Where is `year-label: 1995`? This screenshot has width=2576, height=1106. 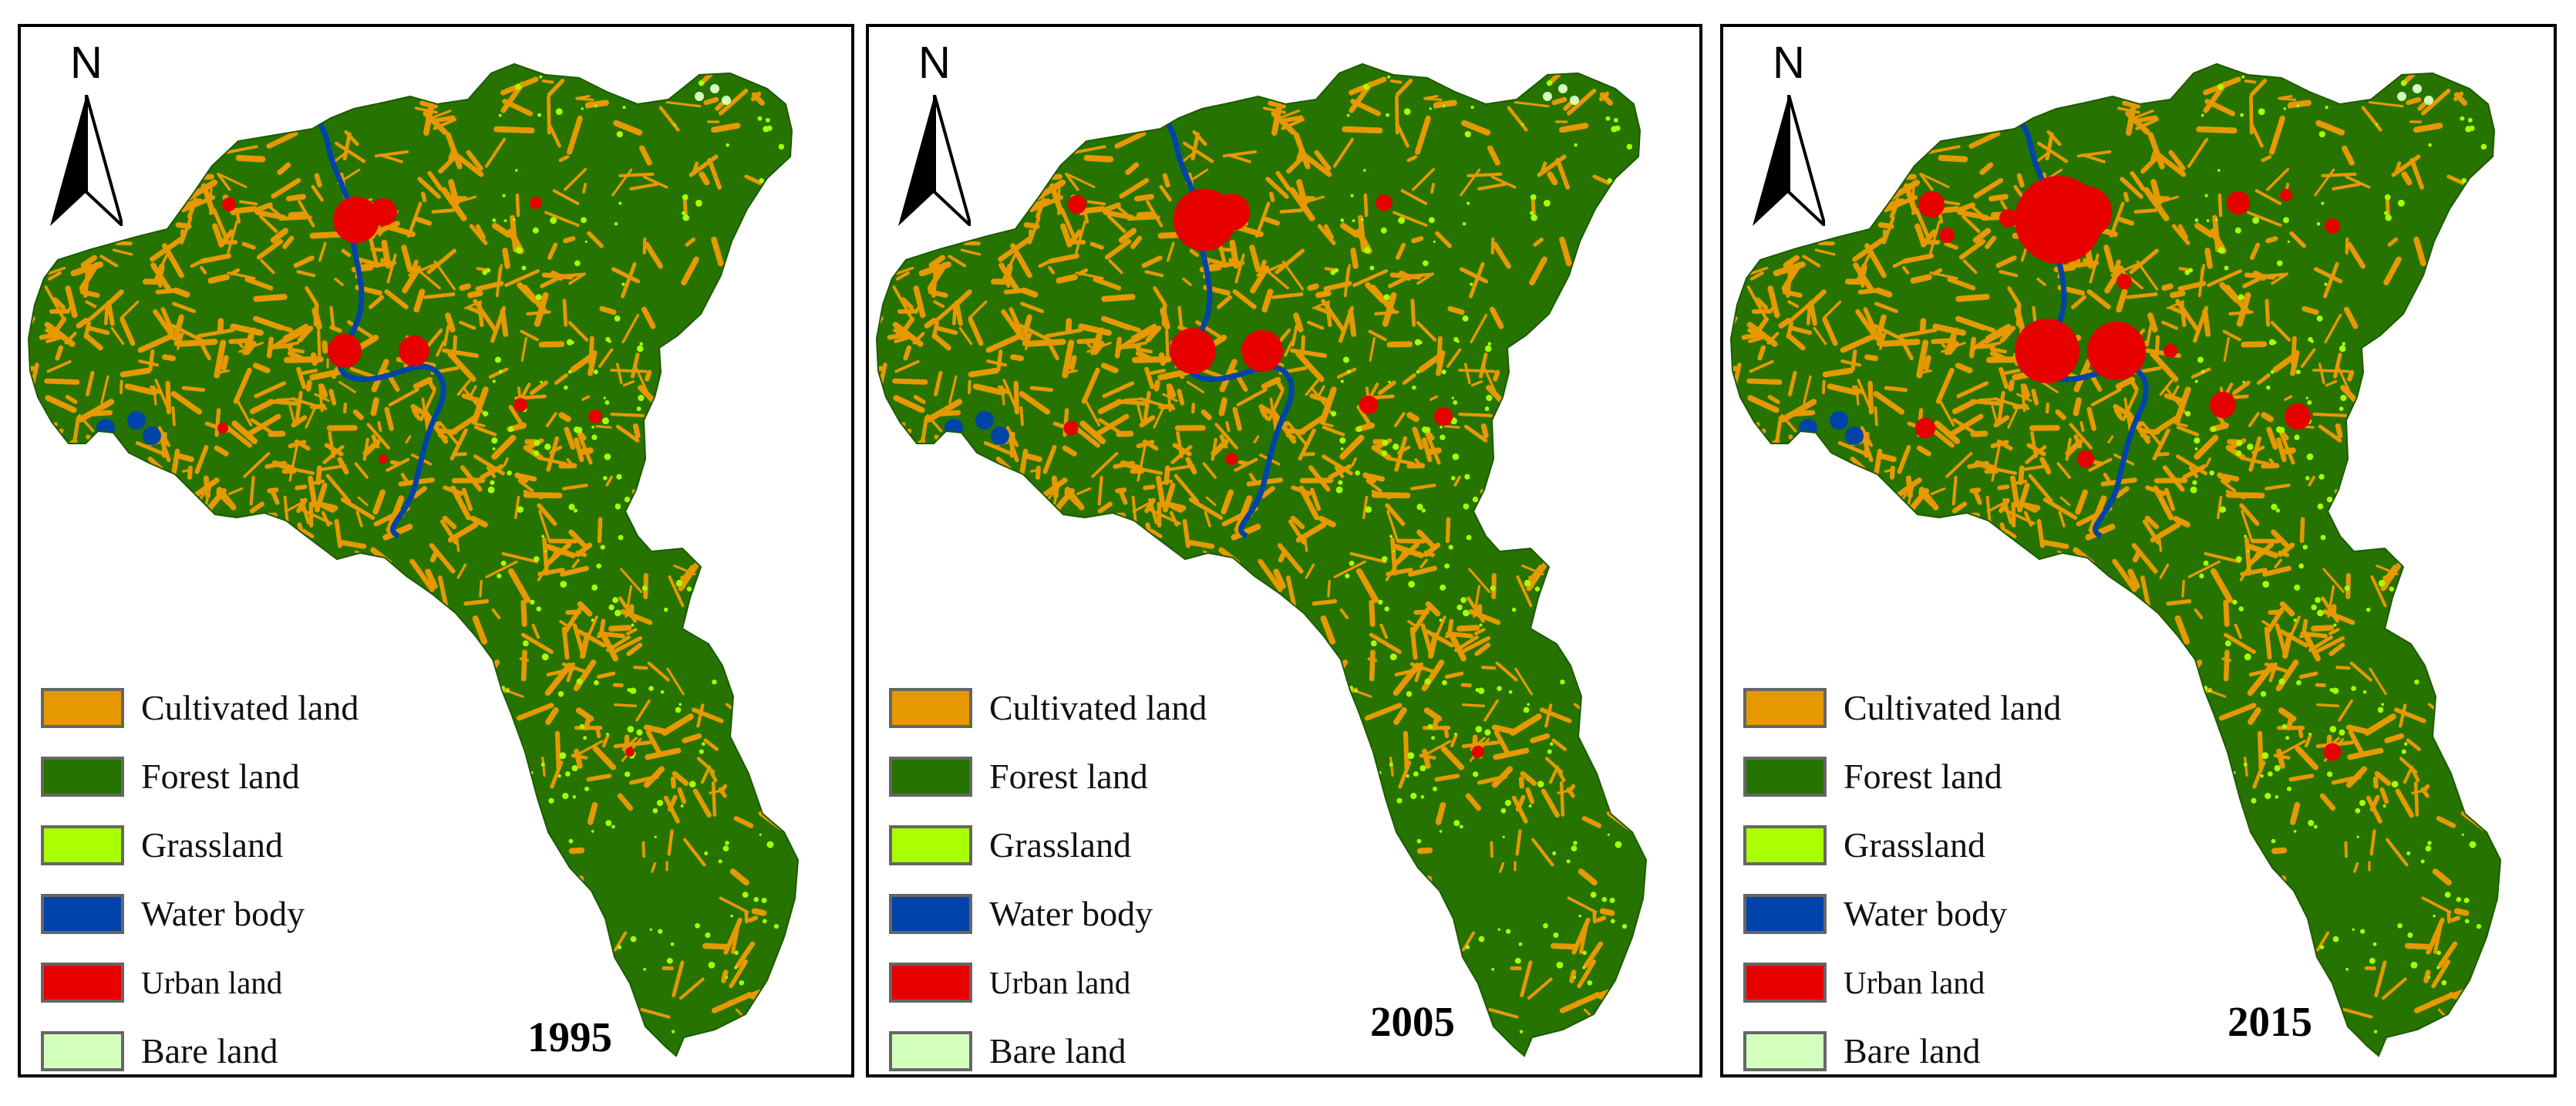 year-label: 1995 is located at coordinates (570, 1036).